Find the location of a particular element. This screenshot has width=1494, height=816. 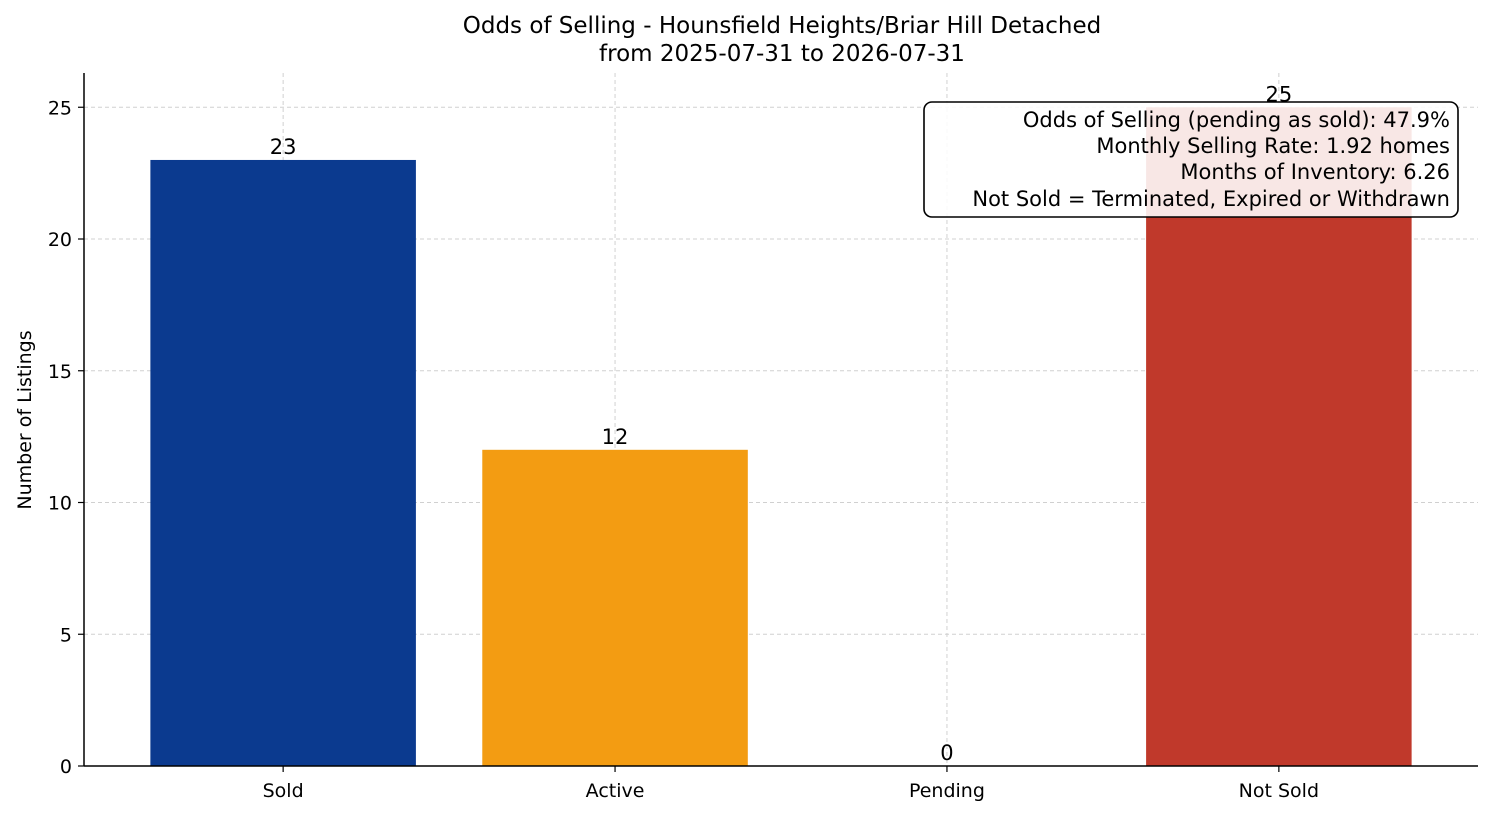

bar-sold is located at coordinates (283, 463).